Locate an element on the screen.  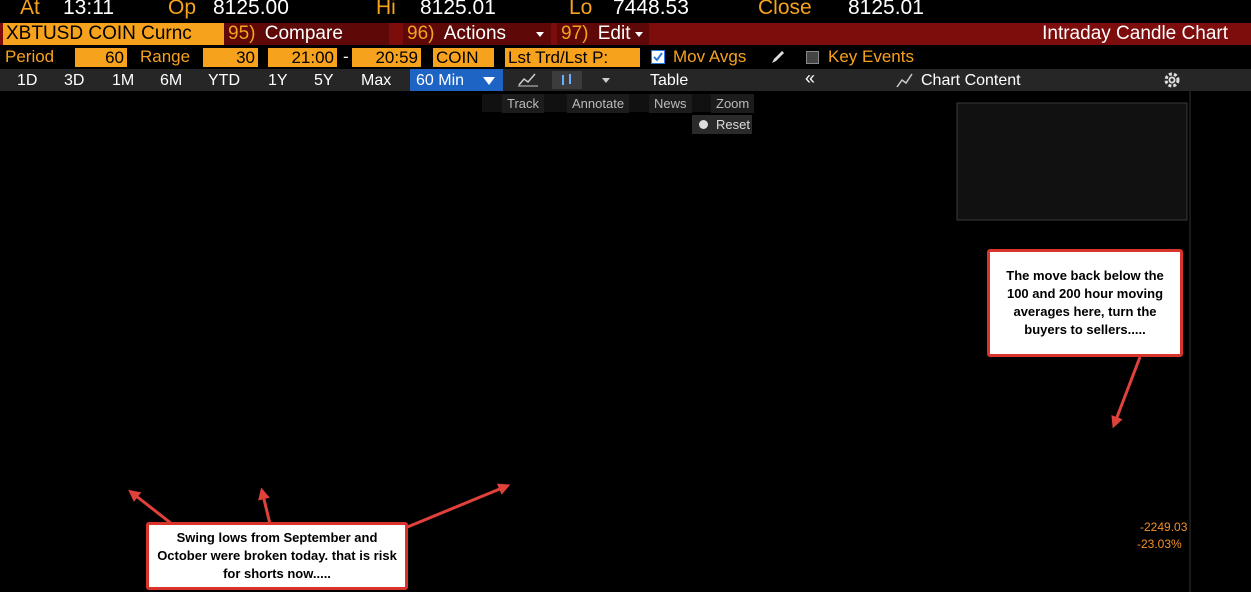
range-button: YTD is located at coordinates (224, 80).